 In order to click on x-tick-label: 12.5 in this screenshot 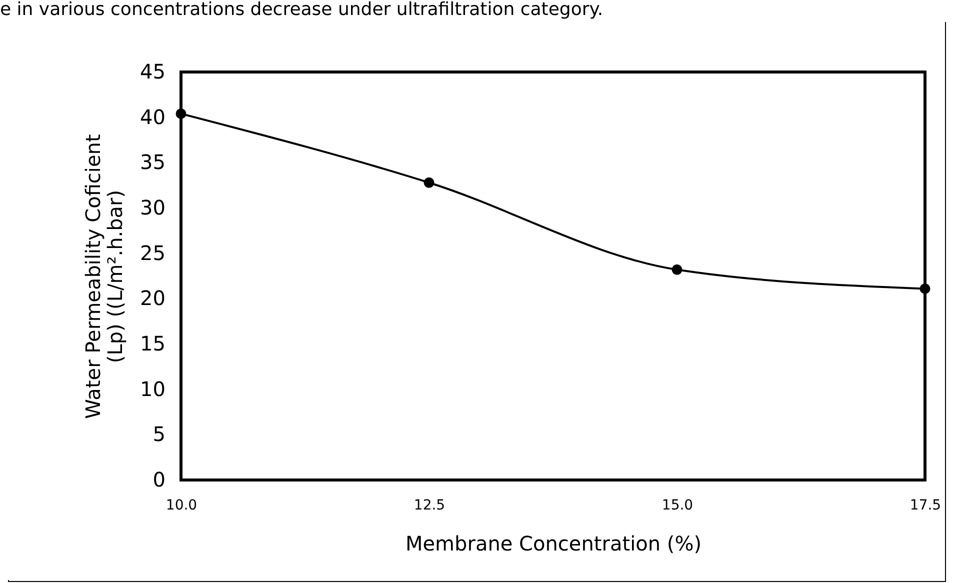, I will do `click(430, 506)`.